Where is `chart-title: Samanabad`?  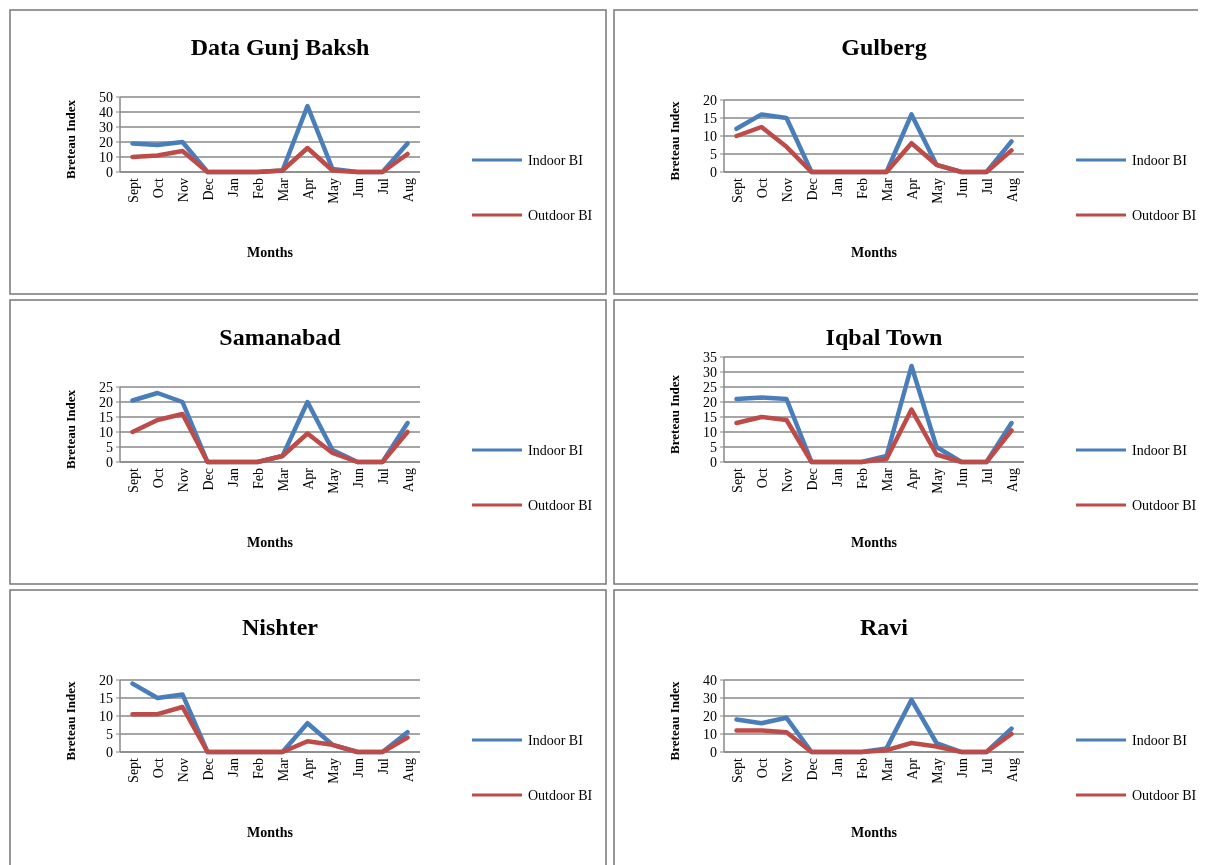 chart-title: Samanabad is located at coordinates (280, 337).